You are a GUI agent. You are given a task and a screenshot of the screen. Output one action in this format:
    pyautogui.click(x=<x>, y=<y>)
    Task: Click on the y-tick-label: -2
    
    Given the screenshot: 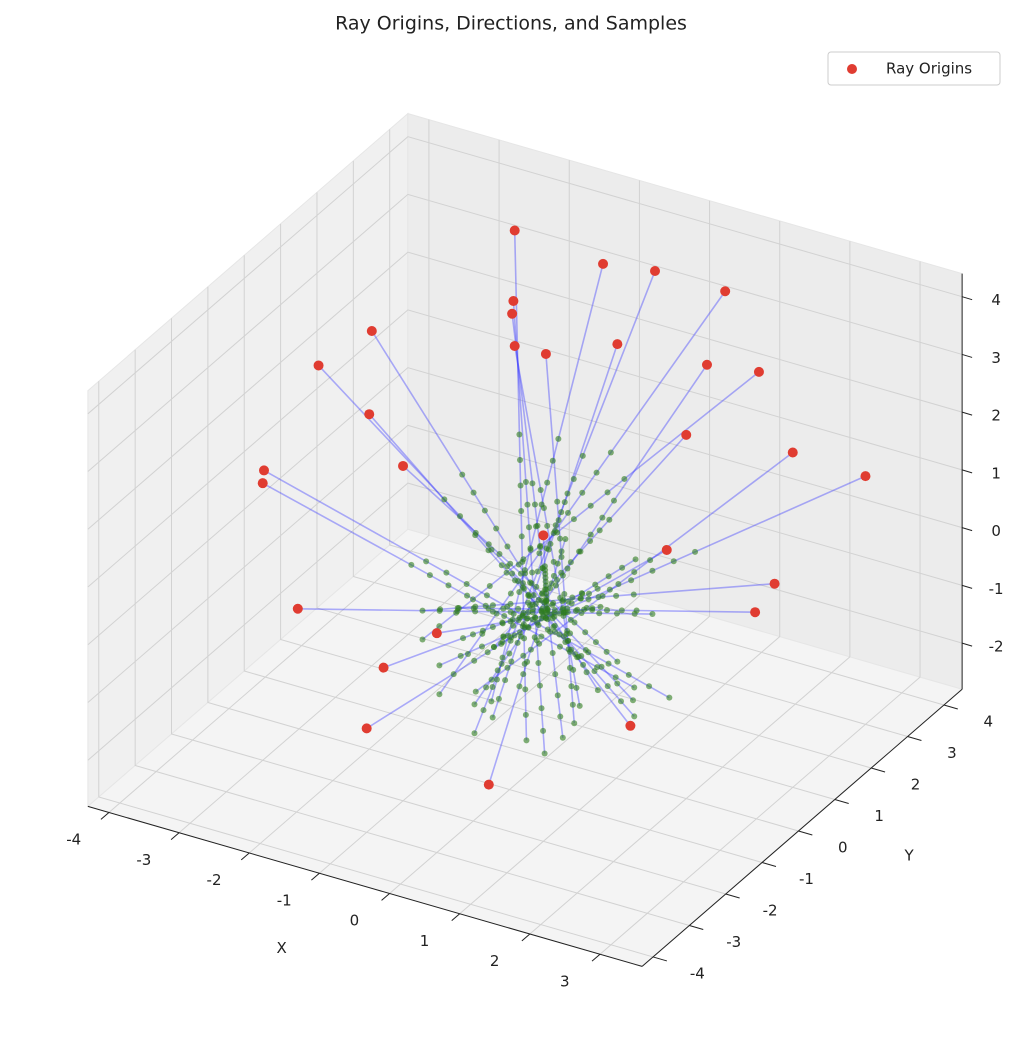 What is the action you would take?
    pyautogui.click(x=770, y=910)
    